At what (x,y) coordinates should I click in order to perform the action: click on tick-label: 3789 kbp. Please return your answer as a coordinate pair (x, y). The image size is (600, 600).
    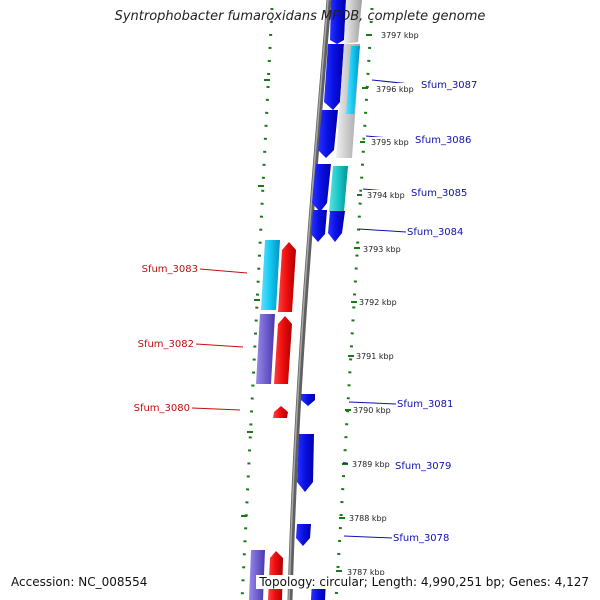
    Looking at the image, I should click on (371, 464).